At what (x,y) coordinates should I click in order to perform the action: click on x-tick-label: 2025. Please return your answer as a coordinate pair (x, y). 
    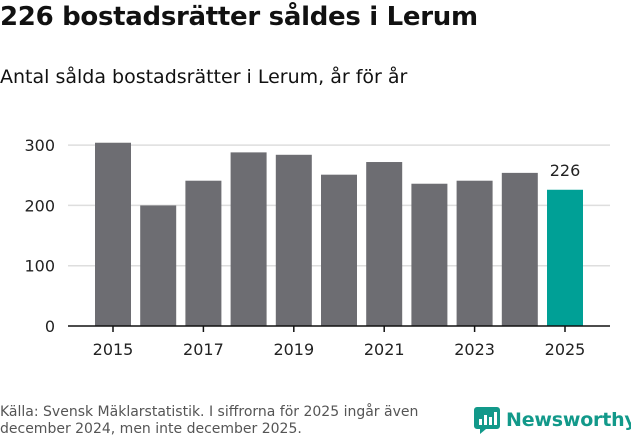
    Looking at the image, I should click on (565, 349).